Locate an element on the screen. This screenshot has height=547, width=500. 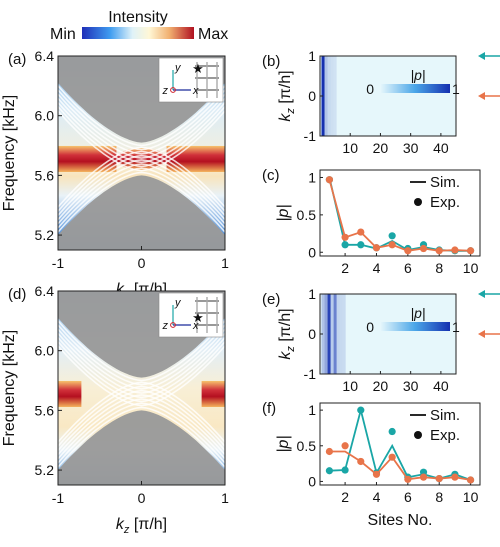
y-tick-label: 5.2 is located at coordinates (45, 470).